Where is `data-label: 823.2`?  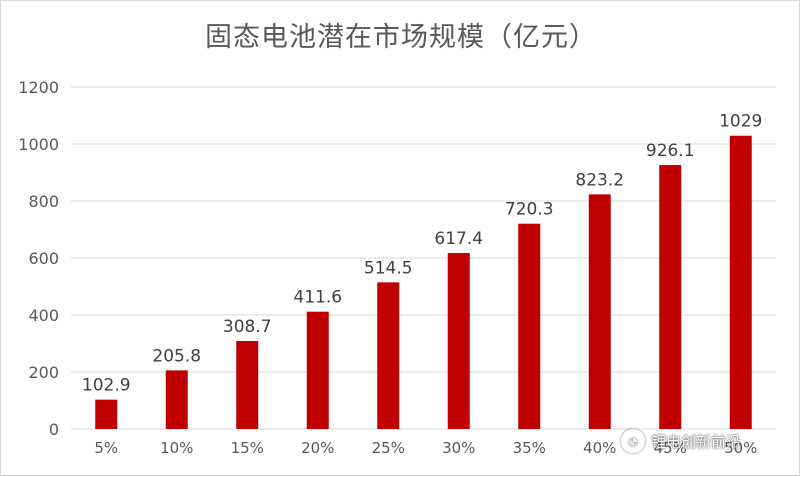 data-label: 823.2 is located at coordinates (599, 180).